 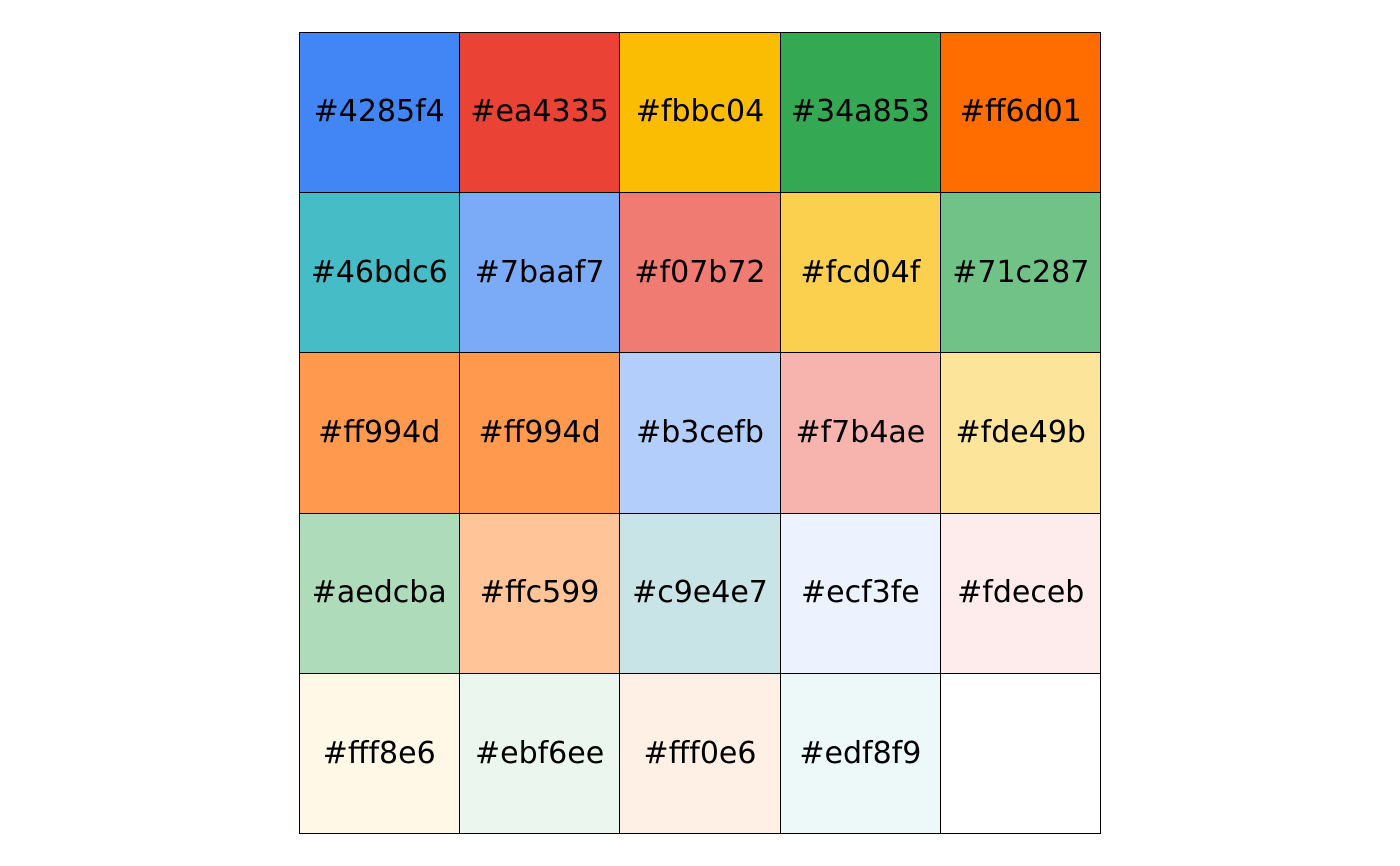 I want to click on color-swatch: #fde49b, so click(x=1021, y=433).